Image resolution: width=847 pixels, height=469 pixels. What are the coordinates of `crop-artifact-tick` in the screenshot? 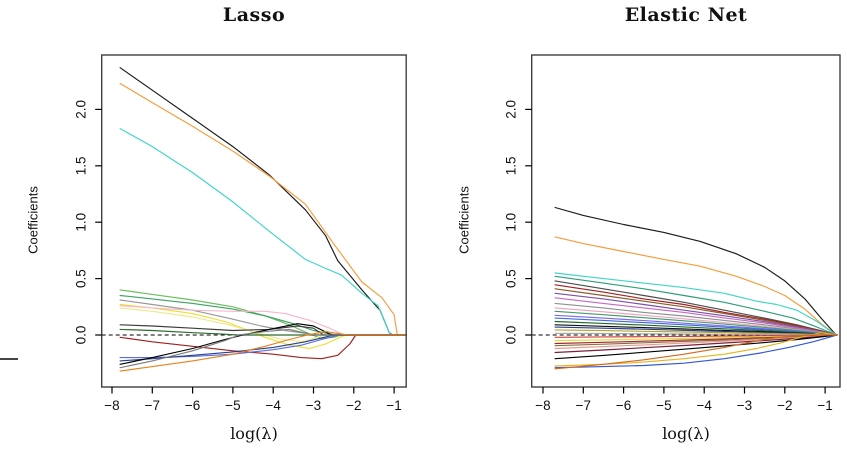 It's located at (9, 359).